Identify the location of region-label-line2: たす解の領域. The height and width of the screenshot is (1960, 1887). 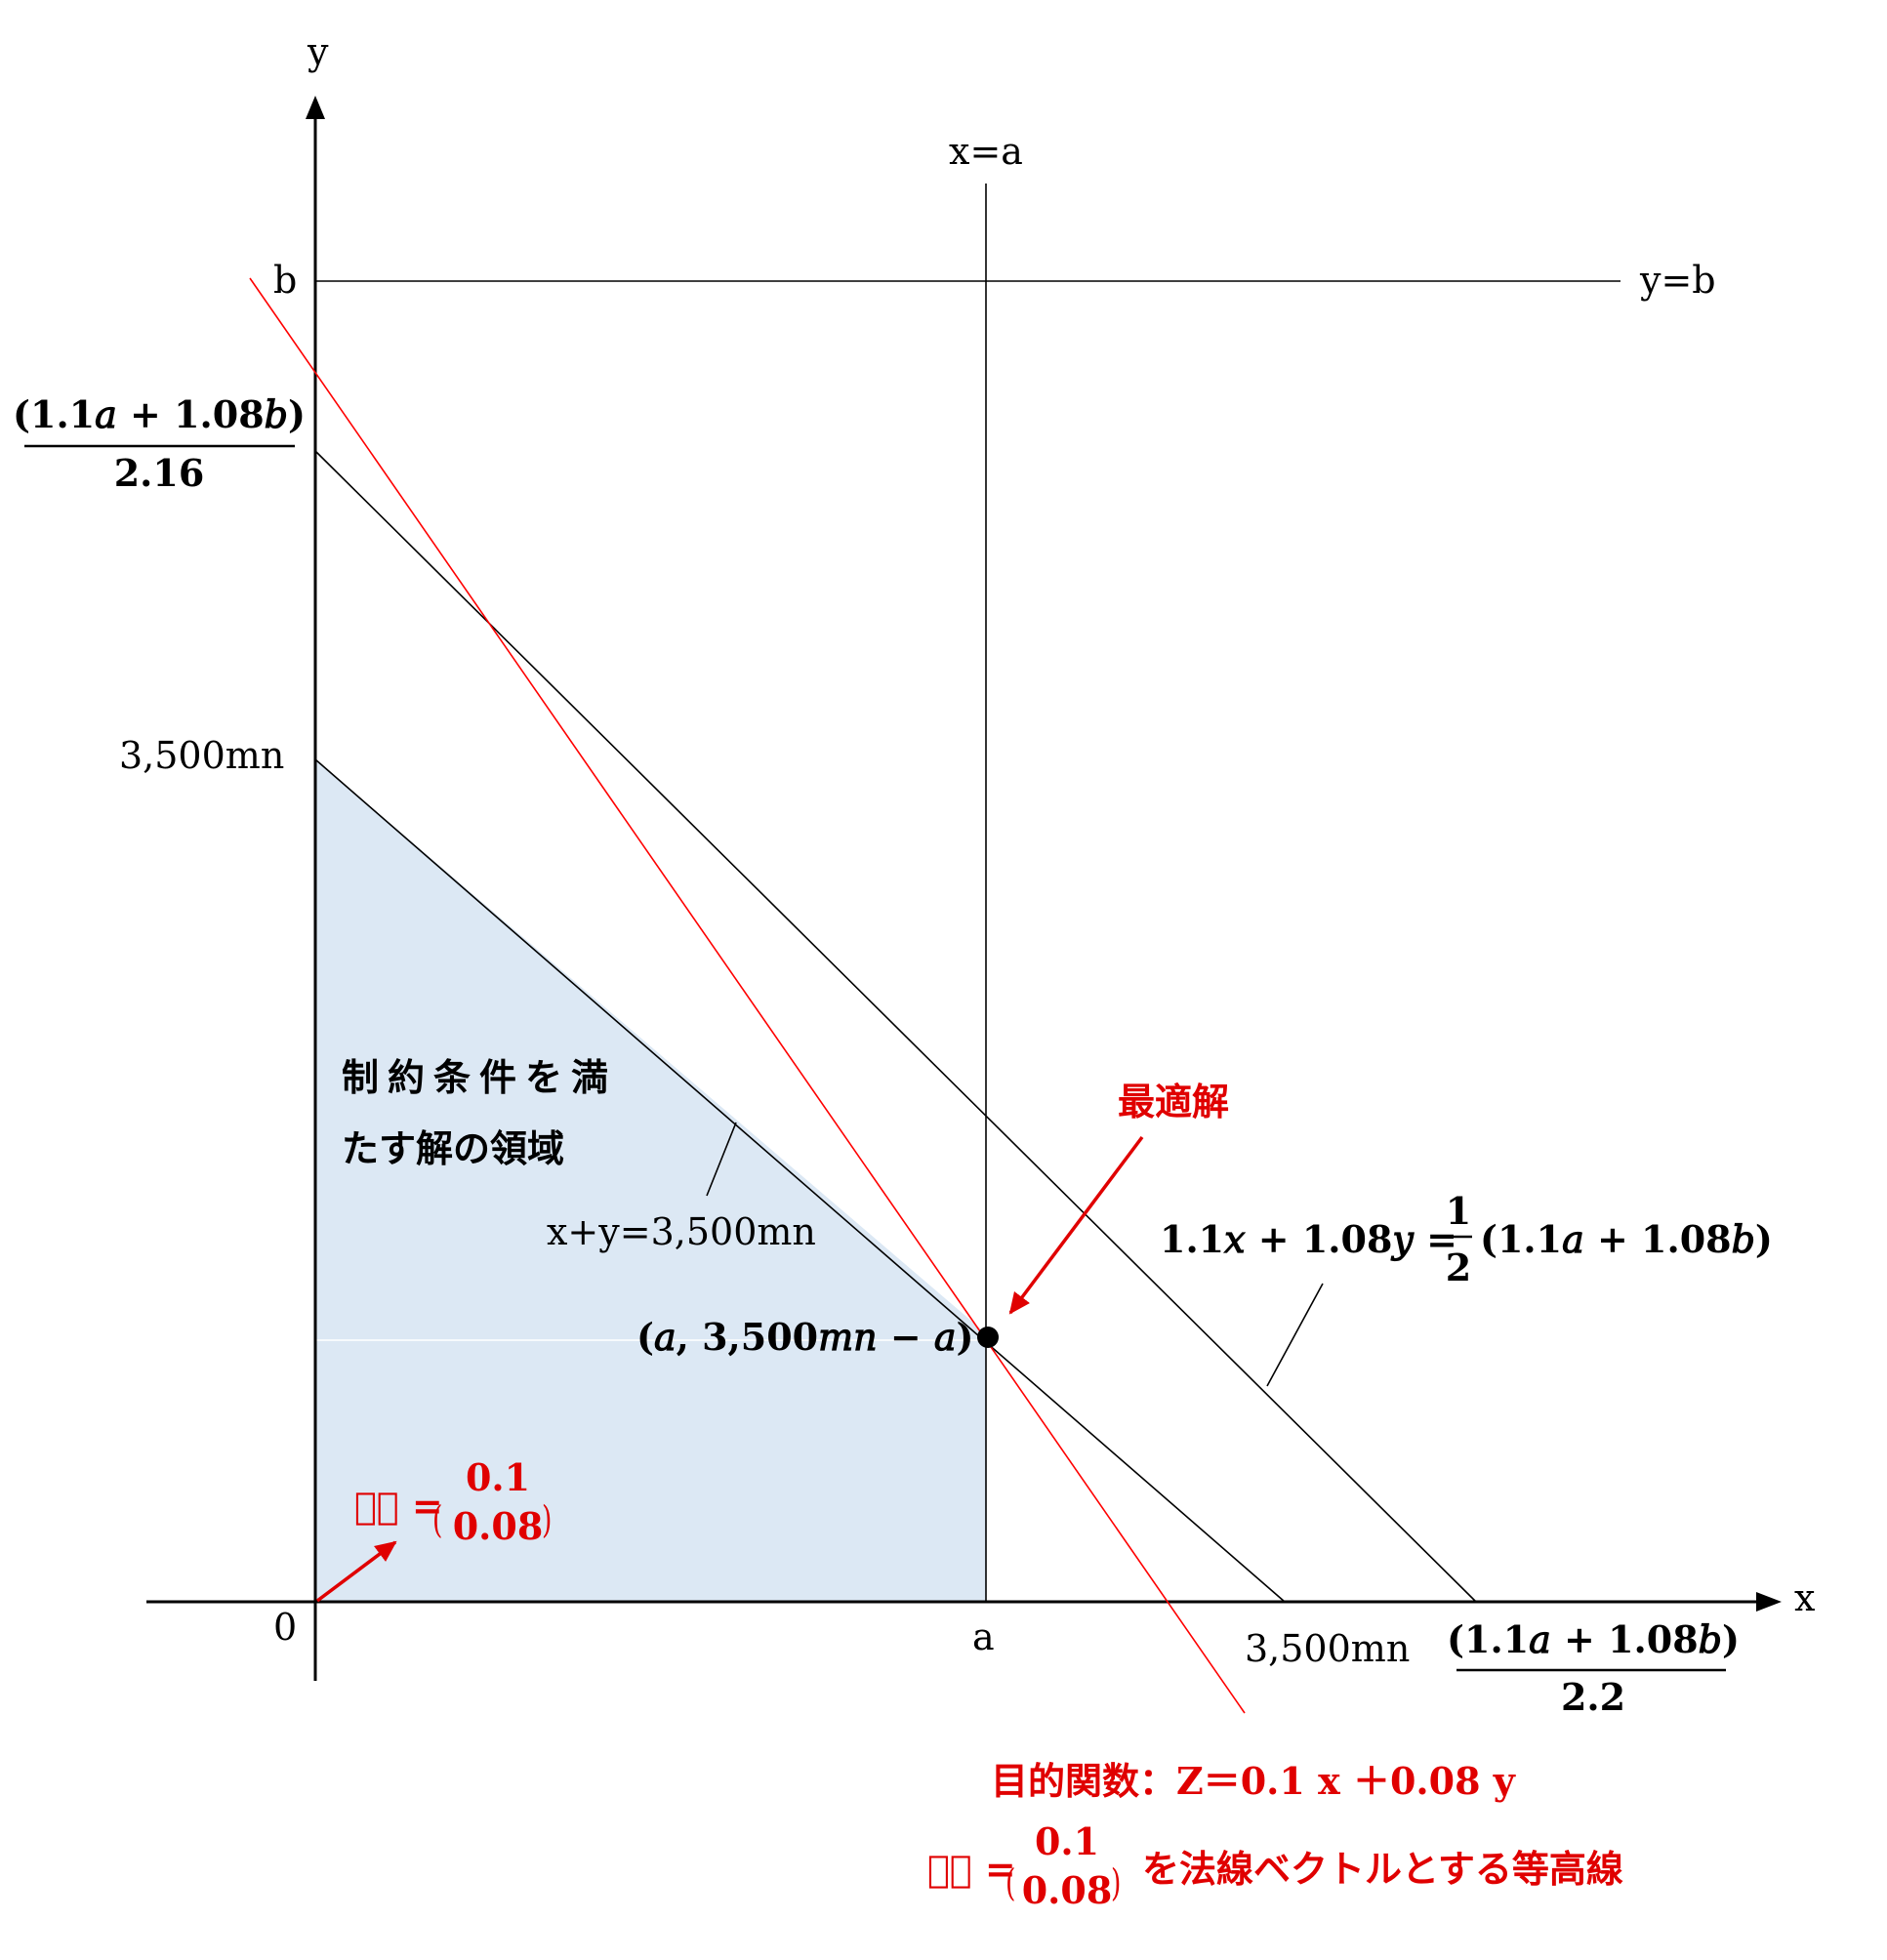
(453, 1148).